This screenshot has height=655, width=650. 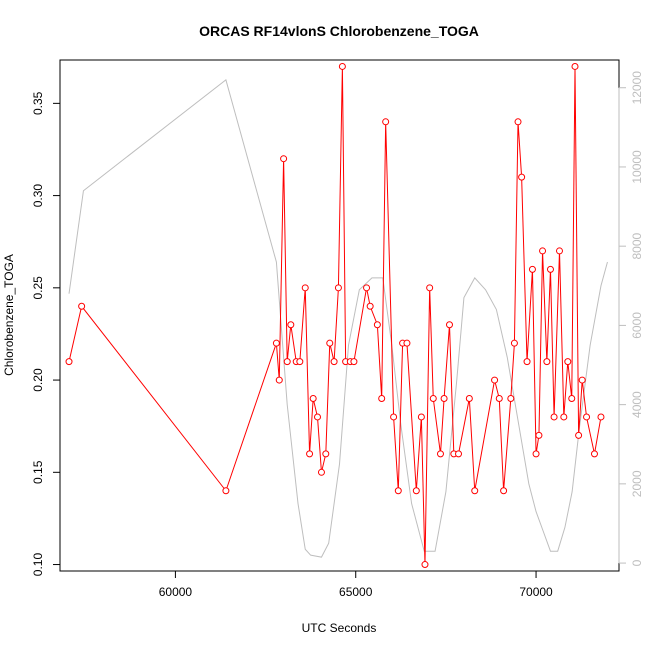 What do you see at coordinates (356, 584) in the screenshot?
I see `x-axis: 60000 65000 70000` at bounding box center [356, 584].